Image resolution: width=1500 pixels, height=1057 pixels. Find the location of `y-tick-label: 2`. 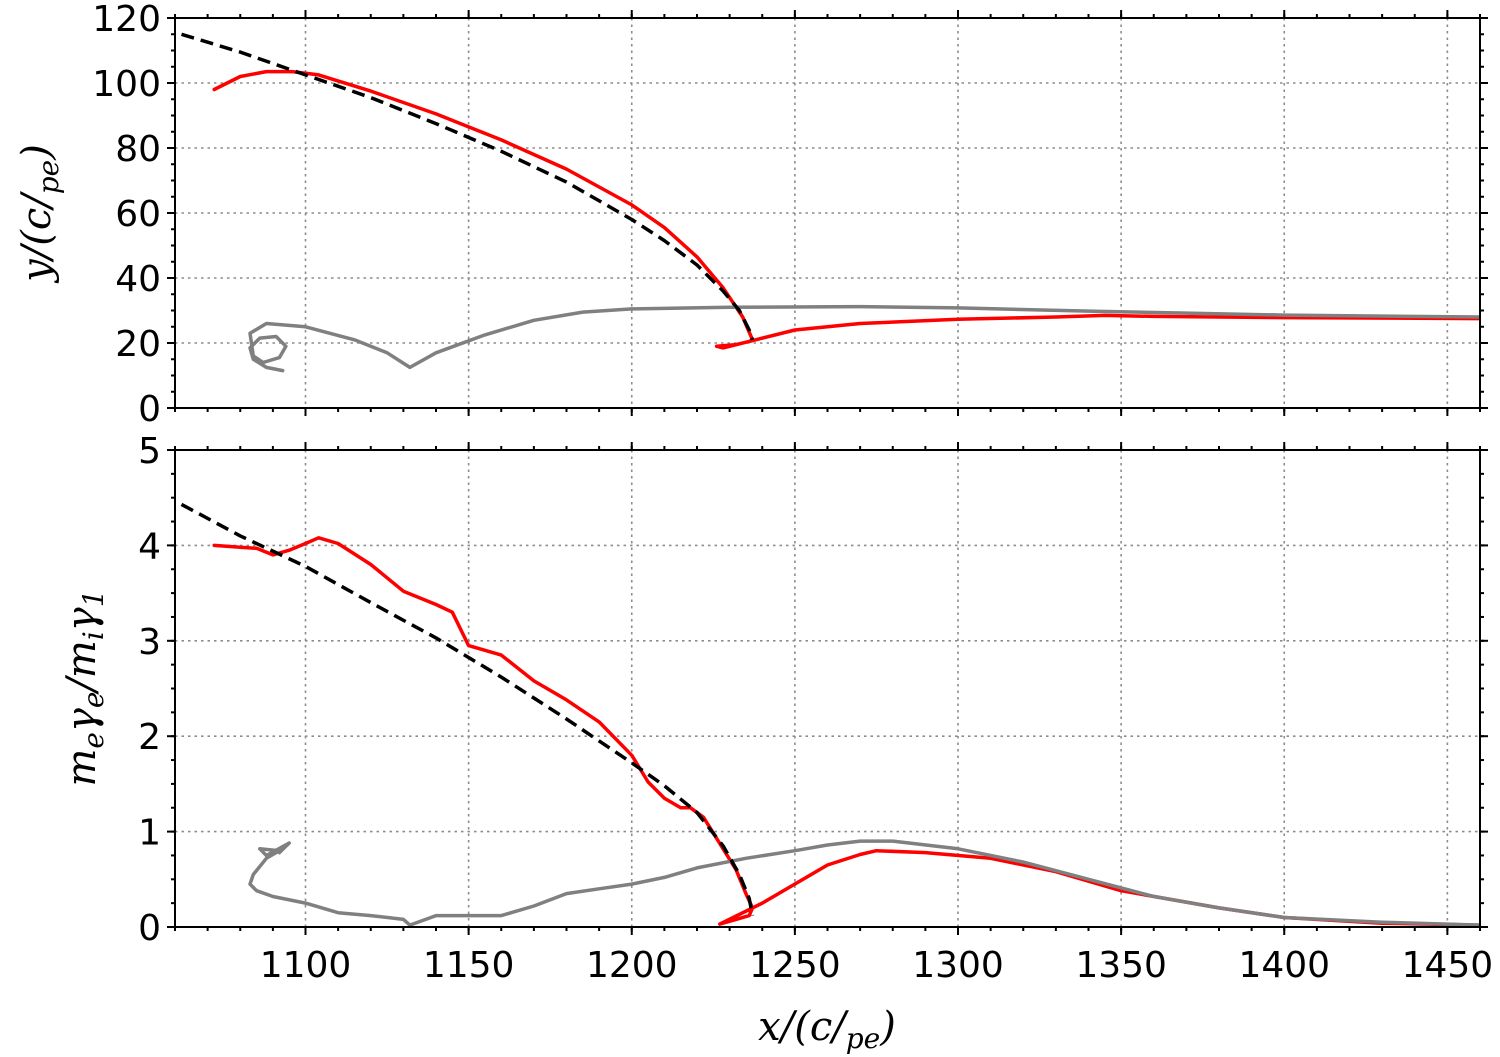

y-tick-label: 2 is located at coordinates (149, 737).